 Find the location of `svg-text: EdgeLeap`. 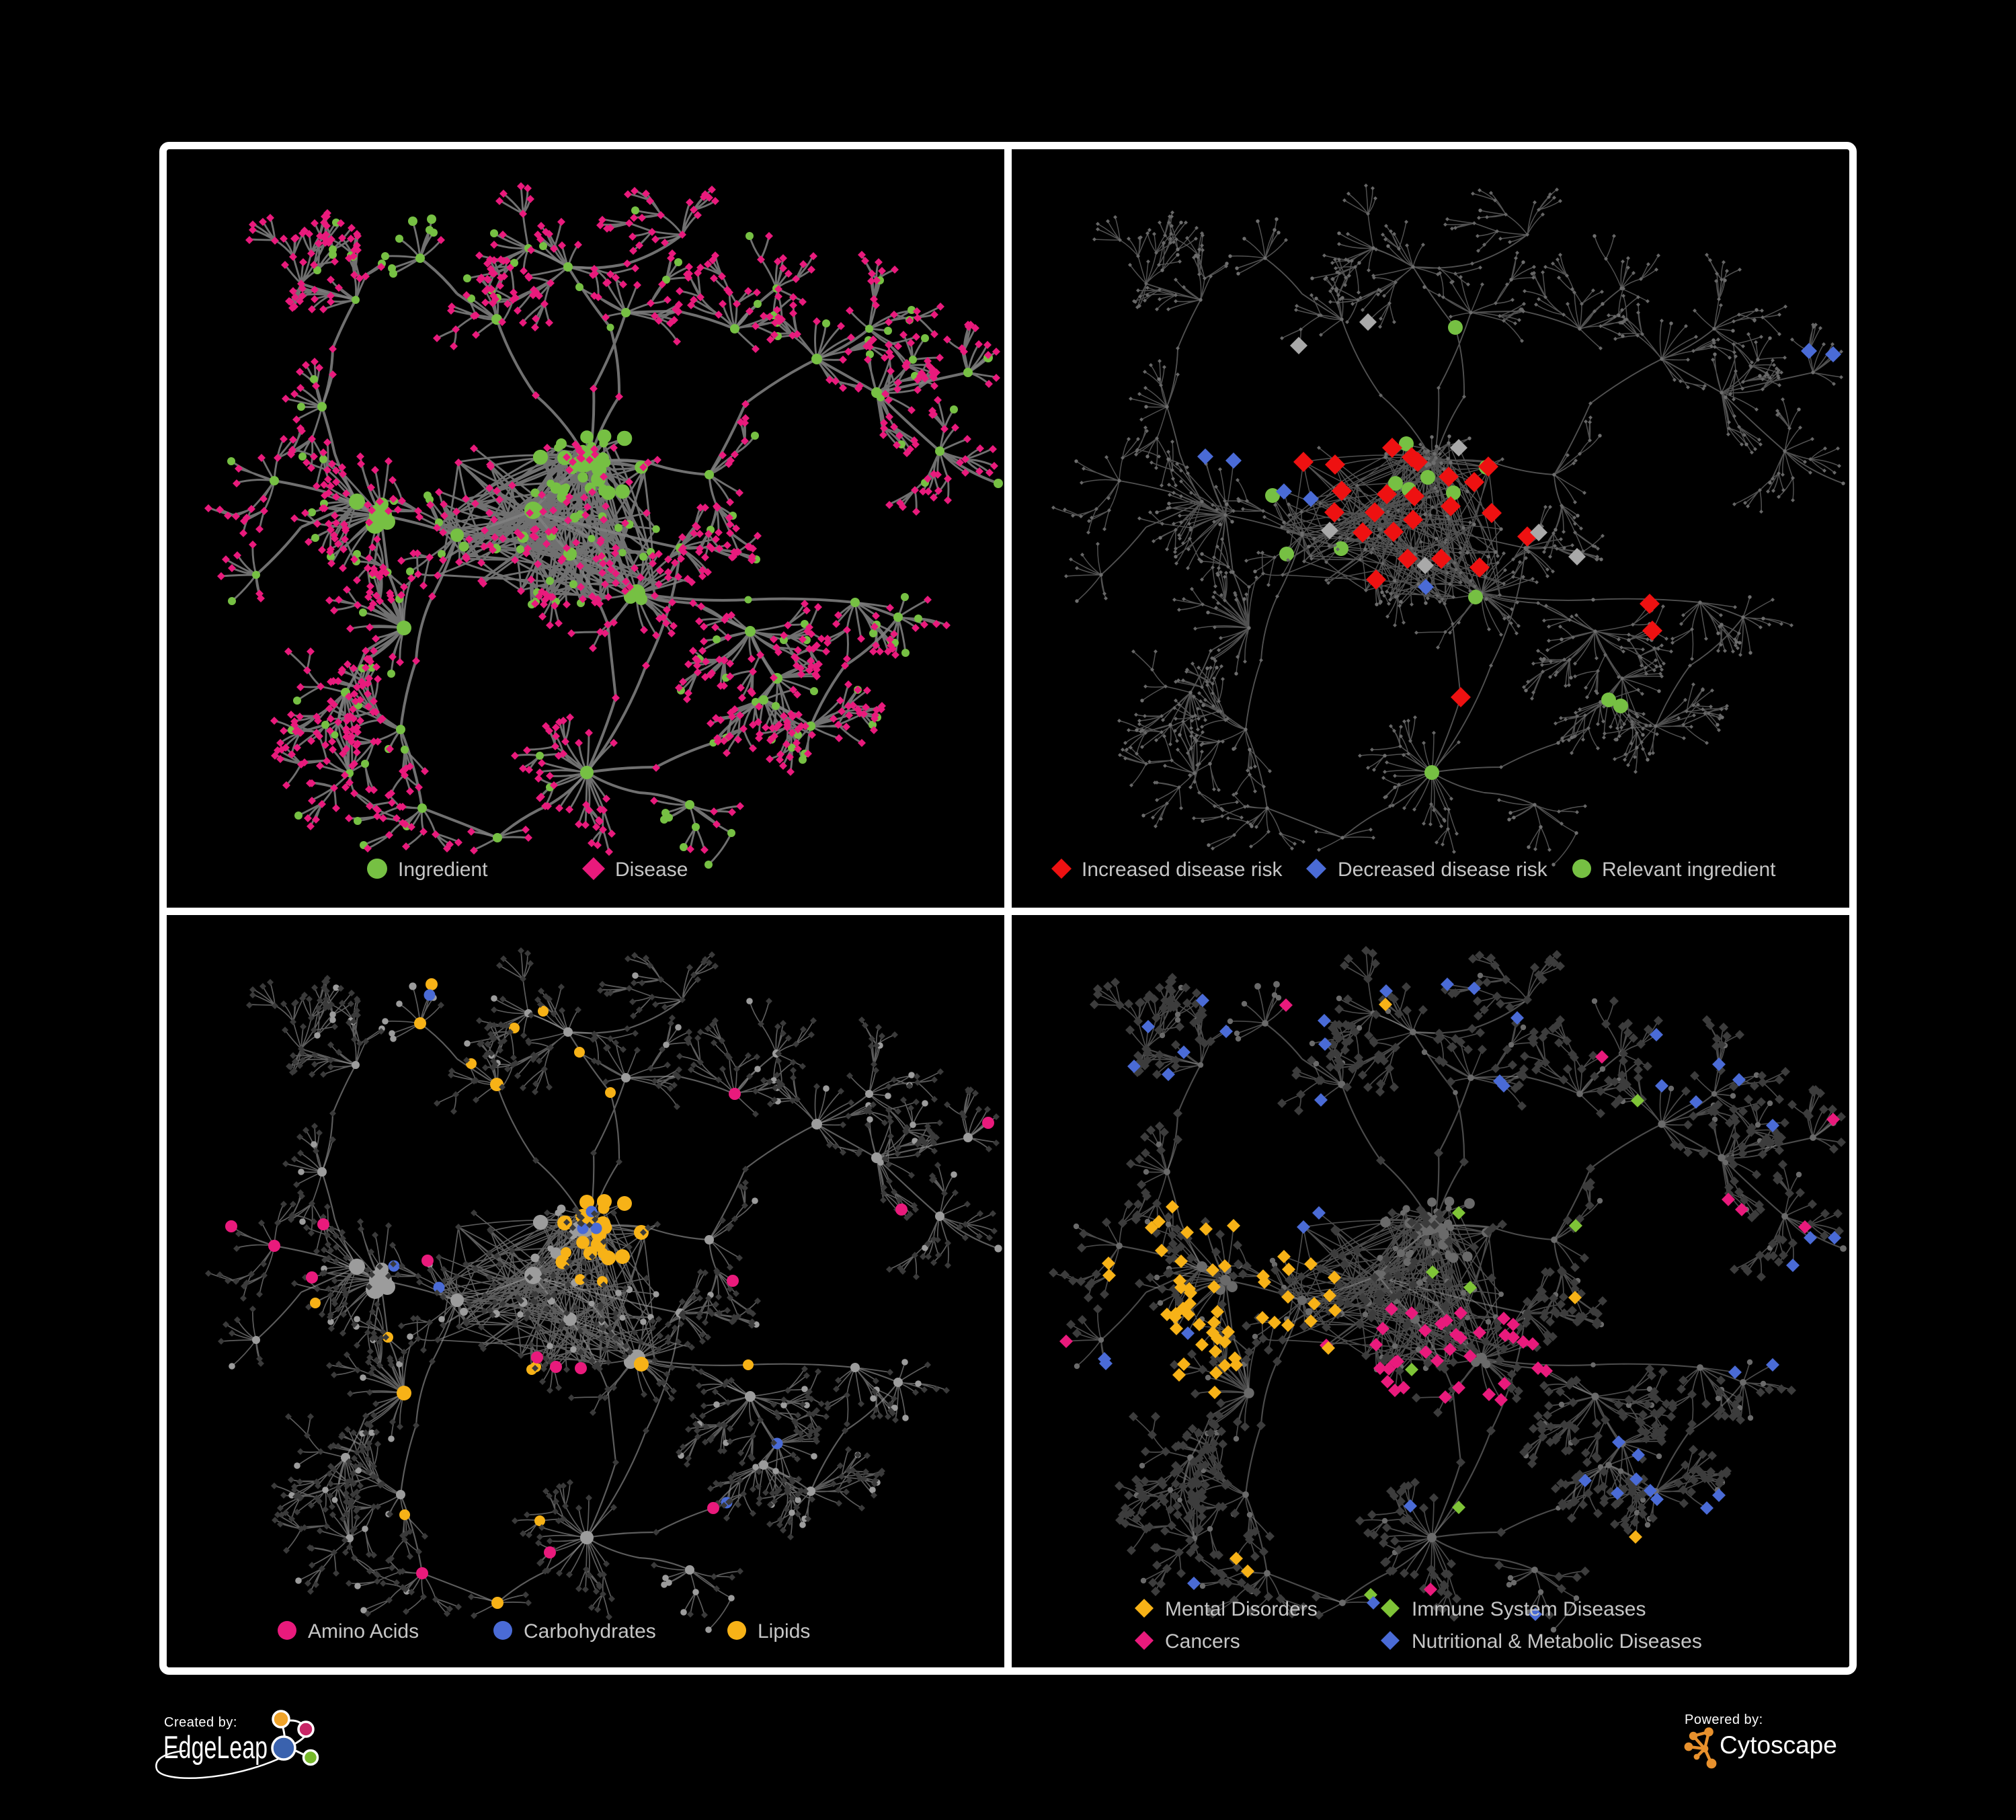

svg-text: EdgeLeap is located at coordinates (215, 1747).